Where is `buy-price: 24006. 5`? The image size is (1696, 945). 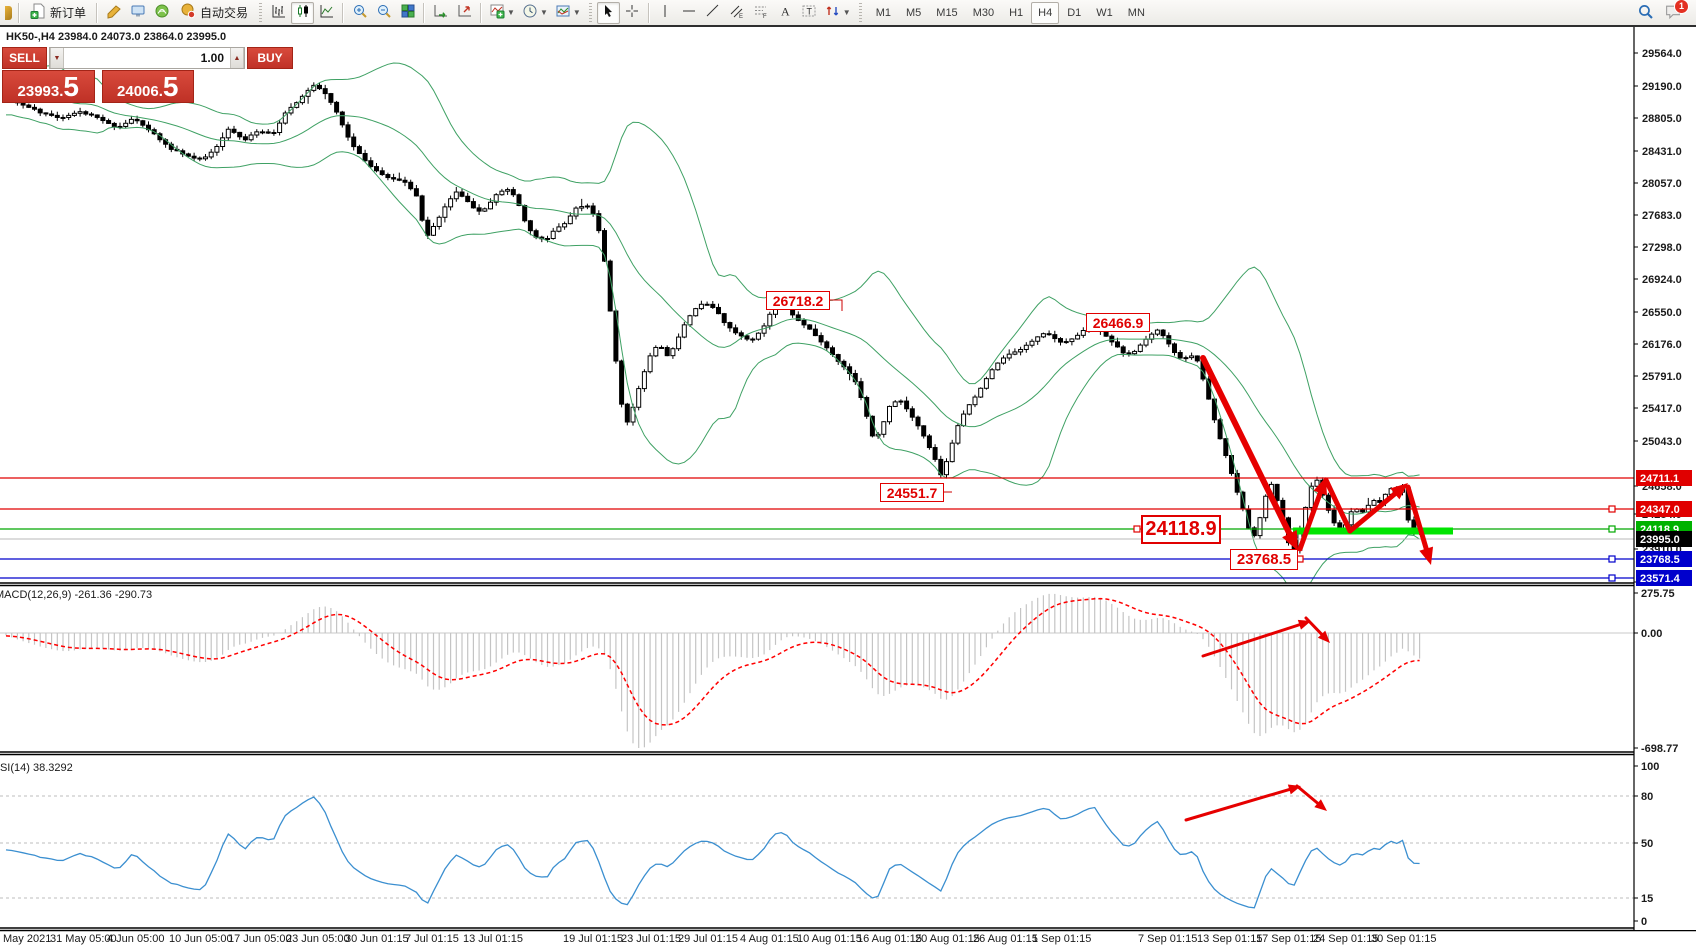 buy-price: 24006. 5 is located at coordinates (147, 86).